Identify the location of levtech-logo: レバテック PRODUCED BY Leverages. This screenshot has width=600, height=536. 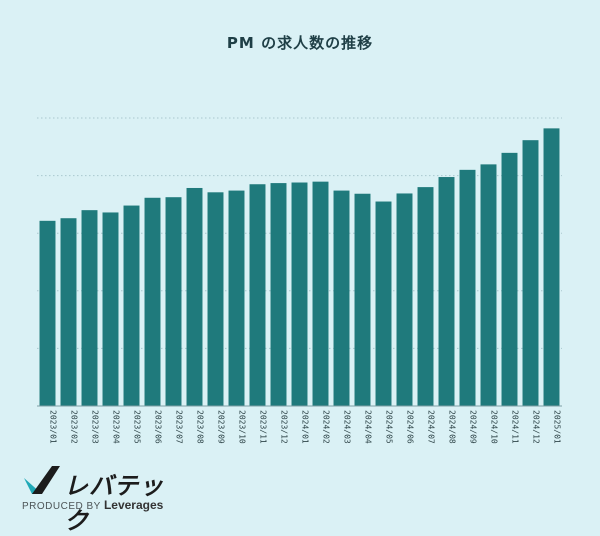
(102, 498).